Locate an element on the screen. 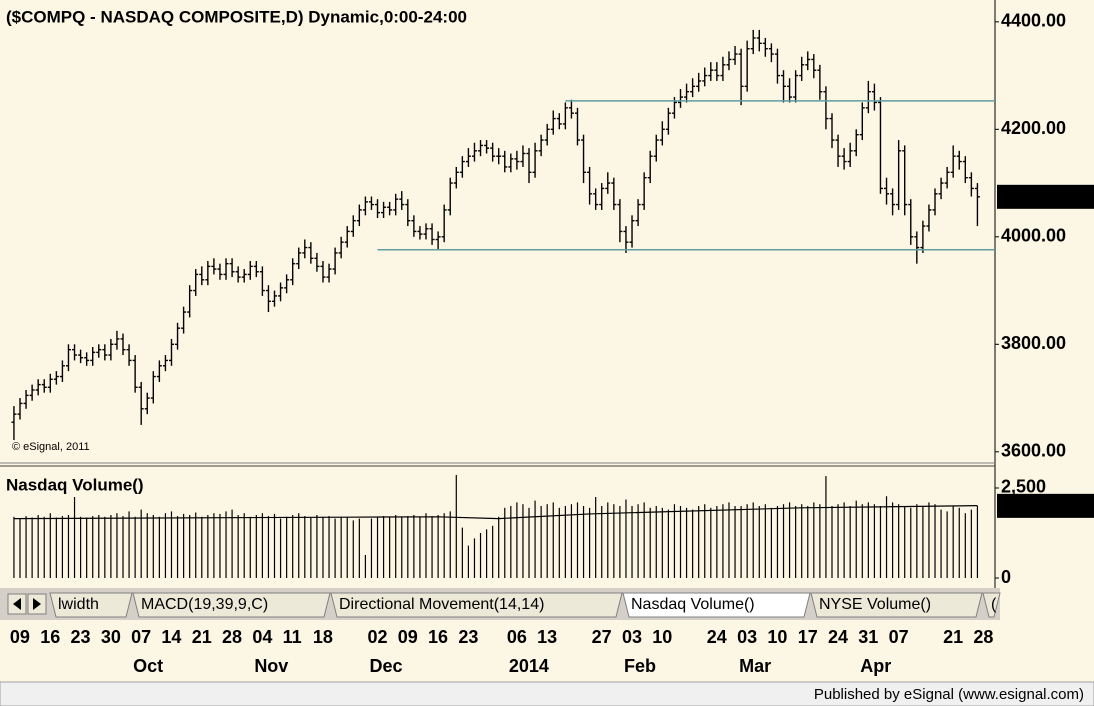 Image resolution: width=1094 pixels, height=706 pixels. tab-label: Nasdaq Volume() is located at coordinates (693, 604).